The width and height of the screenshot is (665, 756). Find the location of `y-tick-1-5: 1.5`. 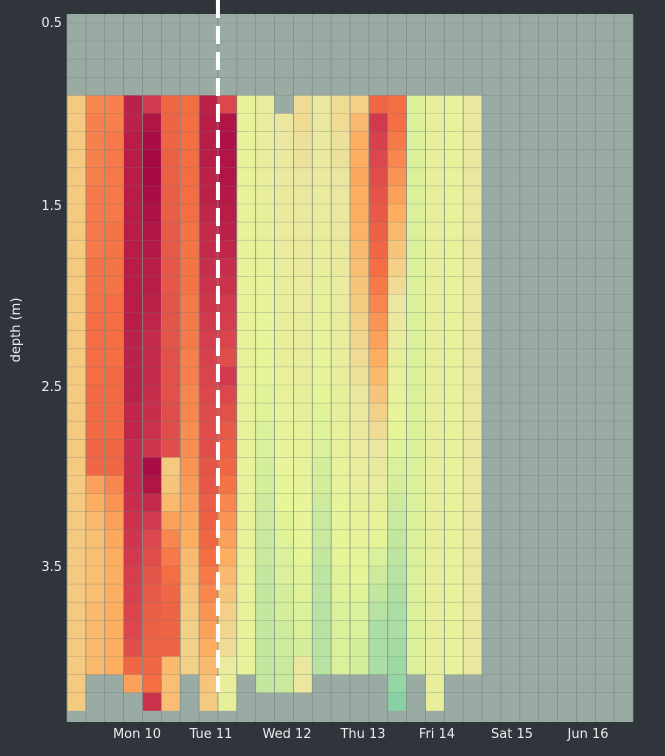

y-tick-1-5: 1.5 is located at coordinates (51, 206).